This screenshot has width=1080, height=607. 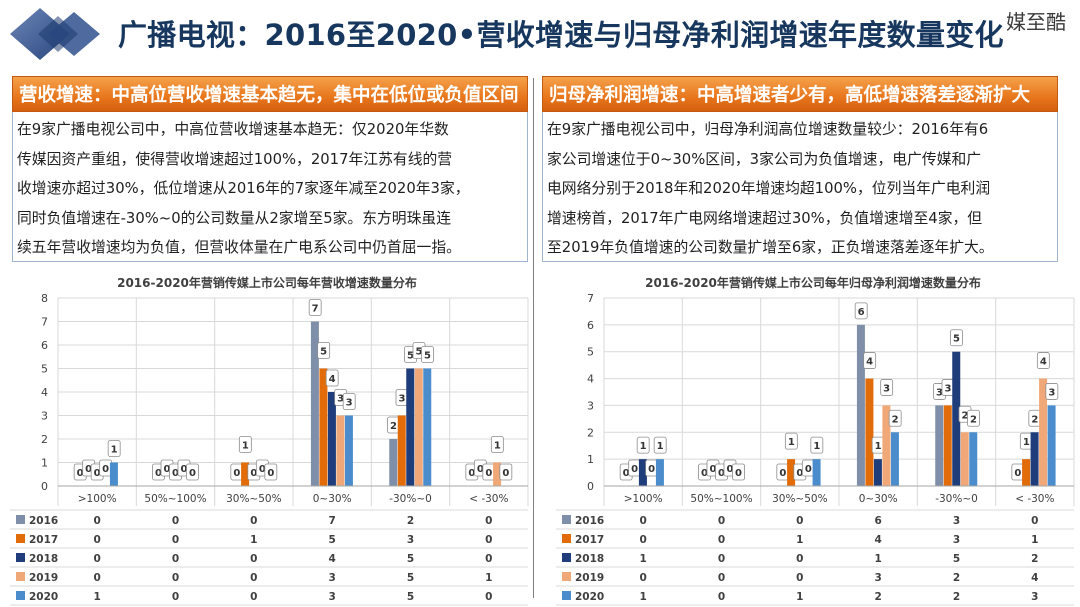 I want to click on profit-panel-heading: 归母净利润增速：中高增速者少有，高低增速落差逐渐扩大, so click(x=800, y=94).